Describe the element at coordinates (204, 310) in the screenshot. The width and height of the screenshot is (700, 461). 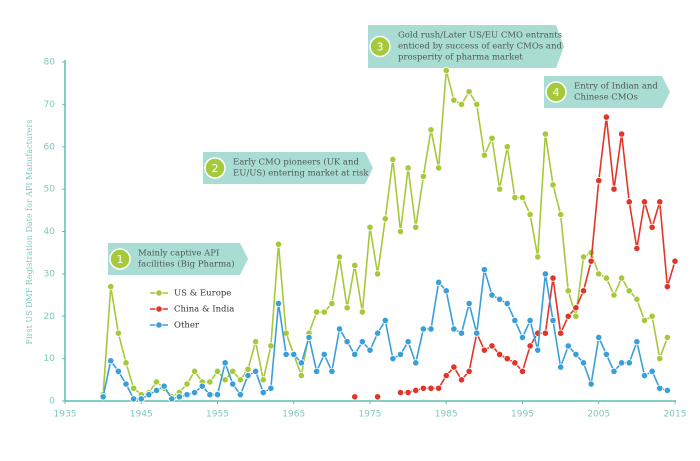
I see `legend-label: China & India` at that location.